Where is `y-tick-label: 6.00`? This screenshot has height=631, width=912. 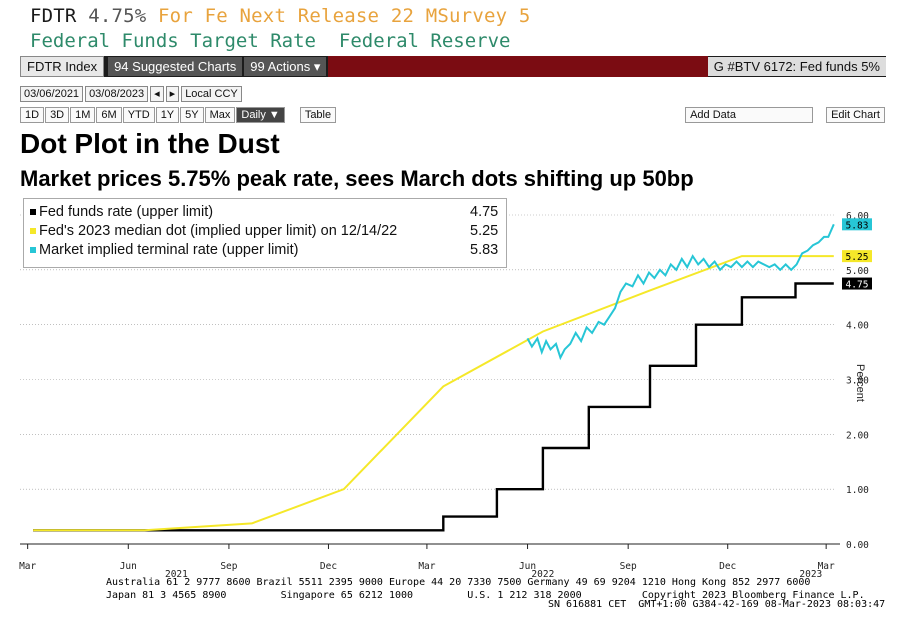 y-tick-label: 6.00 is located at coordinates (857, 216).